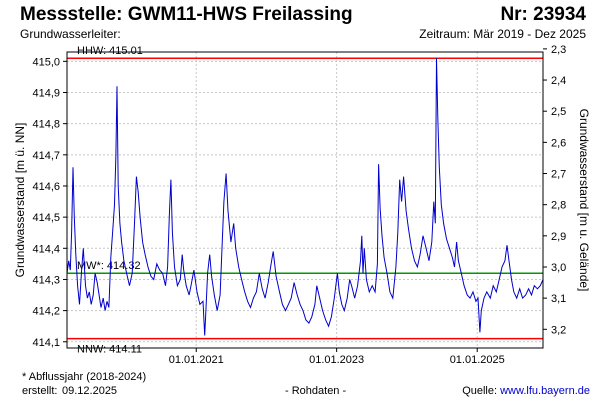 The width and height of the screenshot is (600, 400). What do you see at coordinates (558, 330) in the screenshot?
I see `y-right-tick-label: 3,2` at bounding box center [558, 330].